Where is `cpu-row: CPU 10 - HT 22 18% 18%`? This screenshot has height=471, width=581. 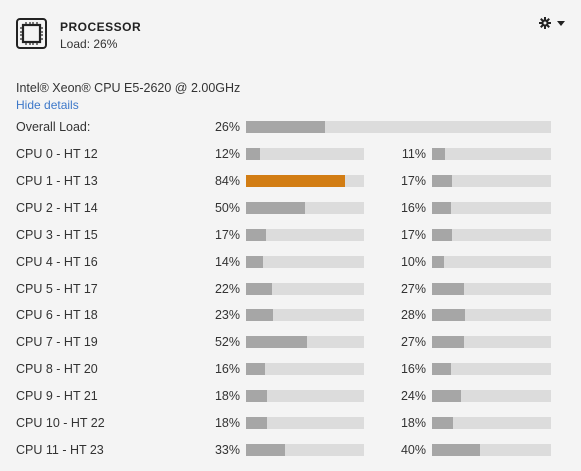 cpu-row: CPU 10 - HT 22 18% 18% is located at coordinates (290, 423).